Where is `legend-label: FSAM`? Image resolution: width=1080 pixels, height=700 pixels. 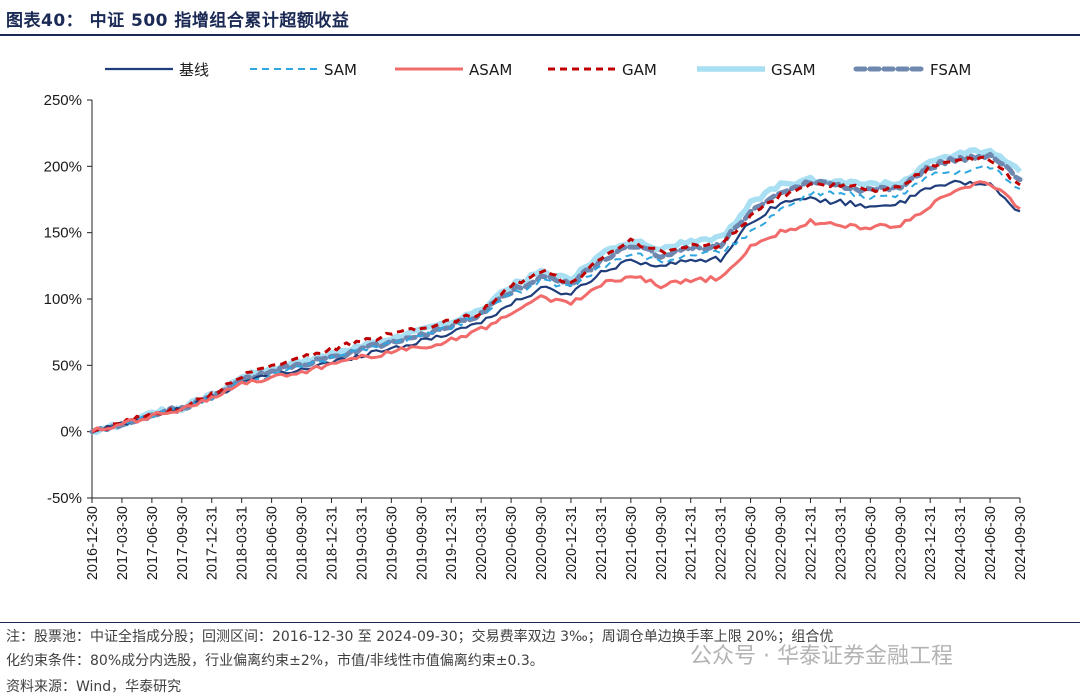 legend-label: FSAM is located at coordinates (950, 70).